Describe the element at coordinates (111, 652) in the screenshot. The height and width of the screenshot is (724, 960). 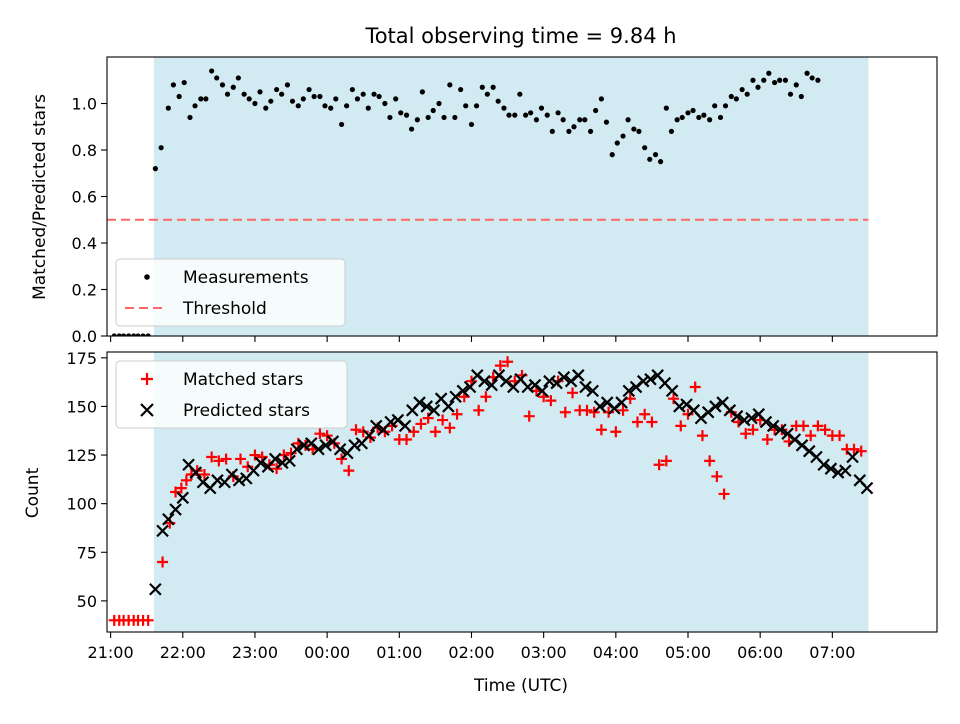
I see `x-tick-label: 21:00` at that location.